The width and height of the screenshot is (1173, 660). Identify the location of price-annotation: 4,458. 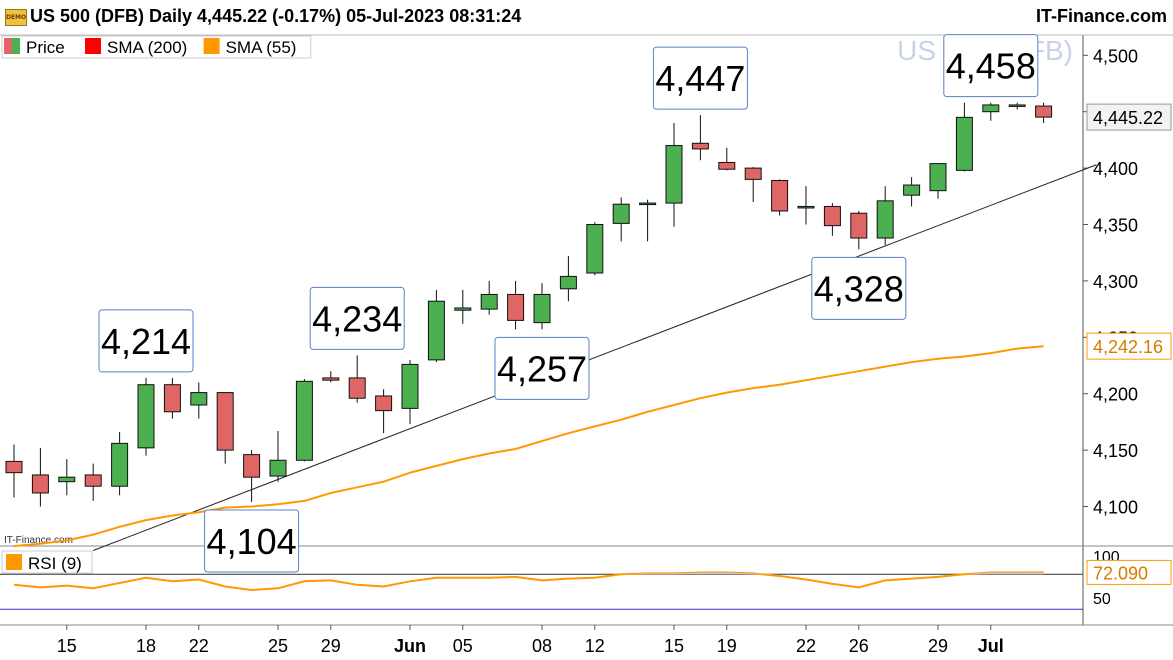
(991, 66).